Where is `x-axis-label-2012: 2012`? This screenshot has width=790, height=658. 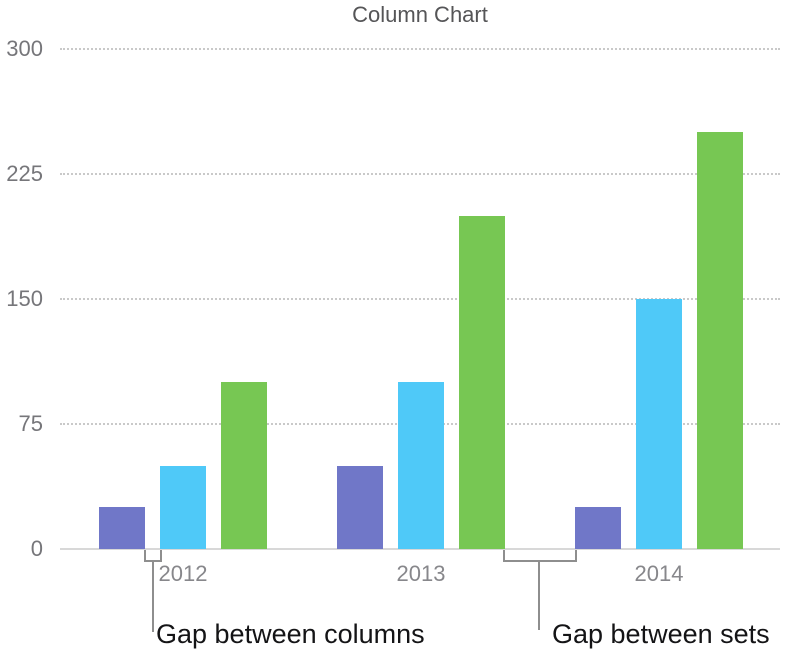 x-axis-label-2012: 2012 is located at coordinates (183, 573).